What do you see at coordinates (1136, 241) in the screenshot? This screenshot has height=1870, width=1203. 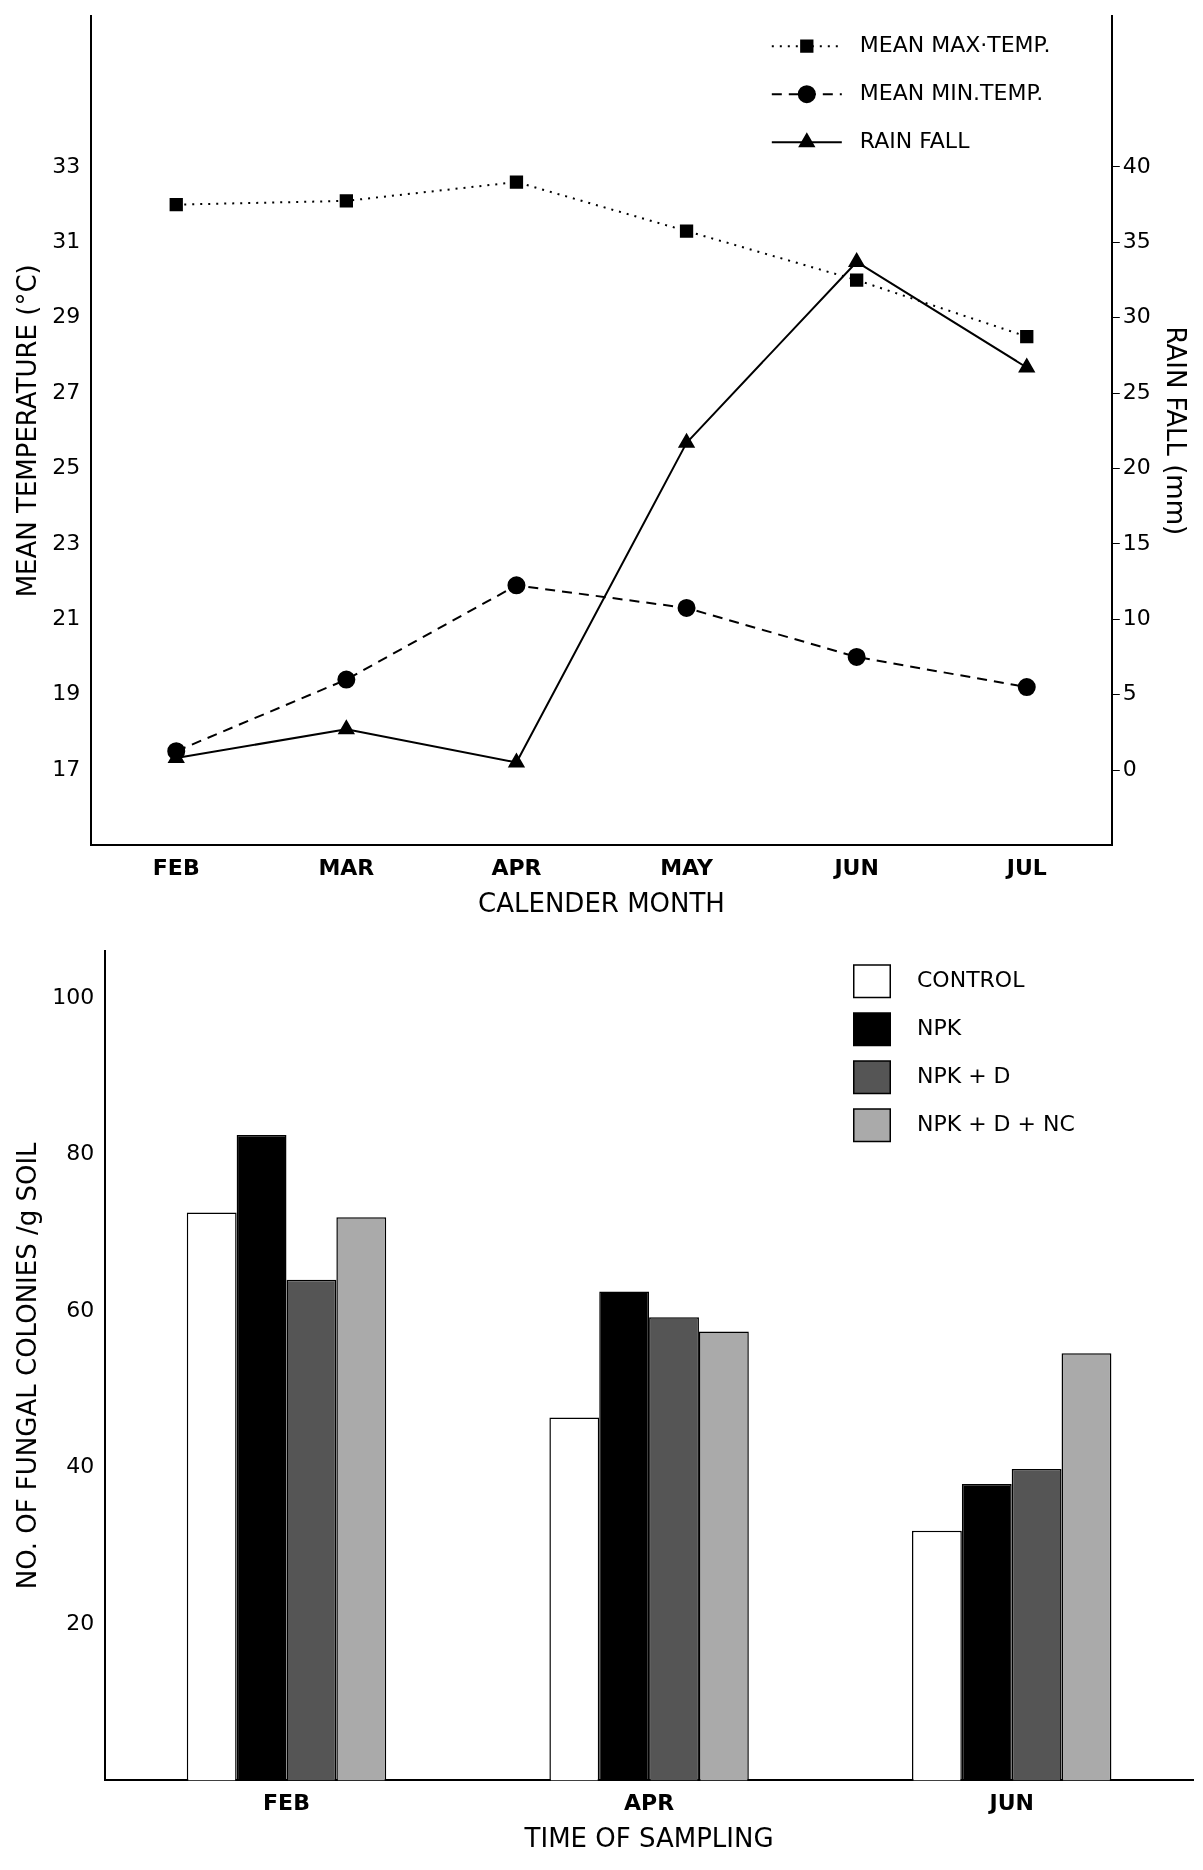 I see `y2-tick-label: 35` at bounding box center [1136, 241].